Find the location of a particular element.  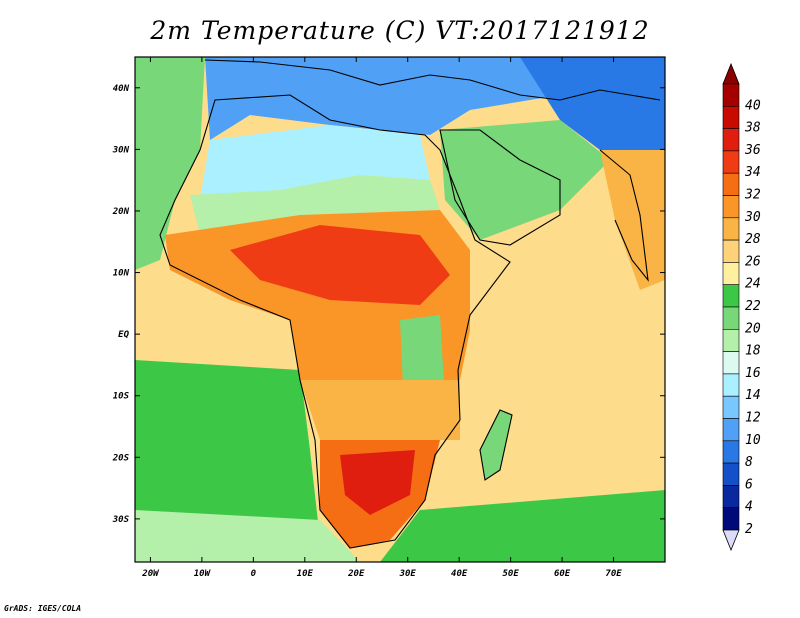

colorbar-label: 10 is located at coordinates (753, 440).